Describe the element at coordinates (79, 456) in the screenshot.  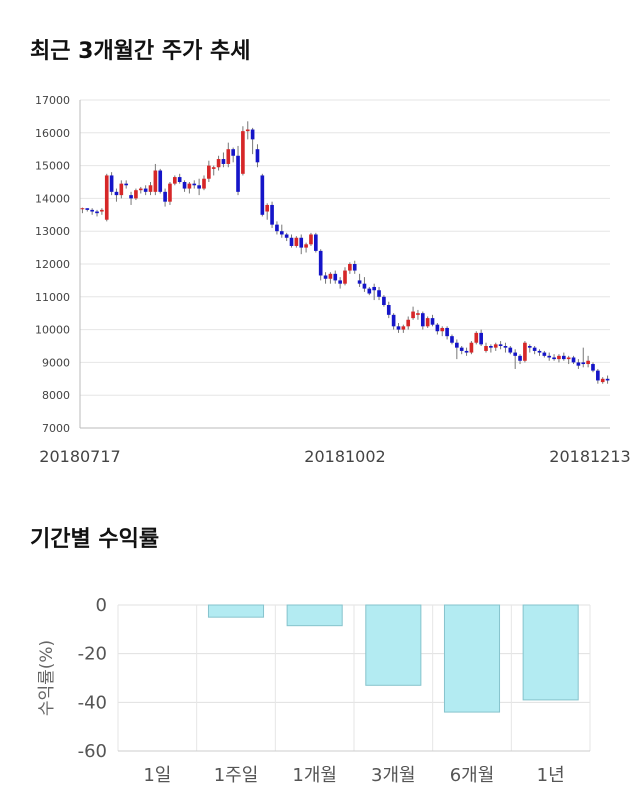
I see `x-tick-label: 20180717` at that location.